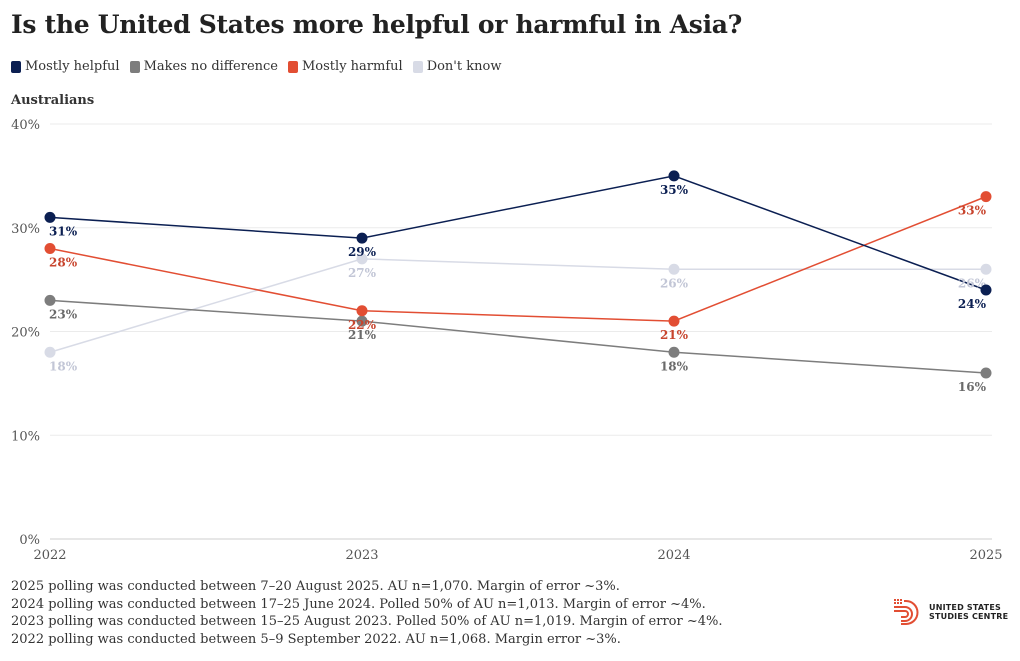  I want to click on chart-subtitle: Australians, so click(53, 100).